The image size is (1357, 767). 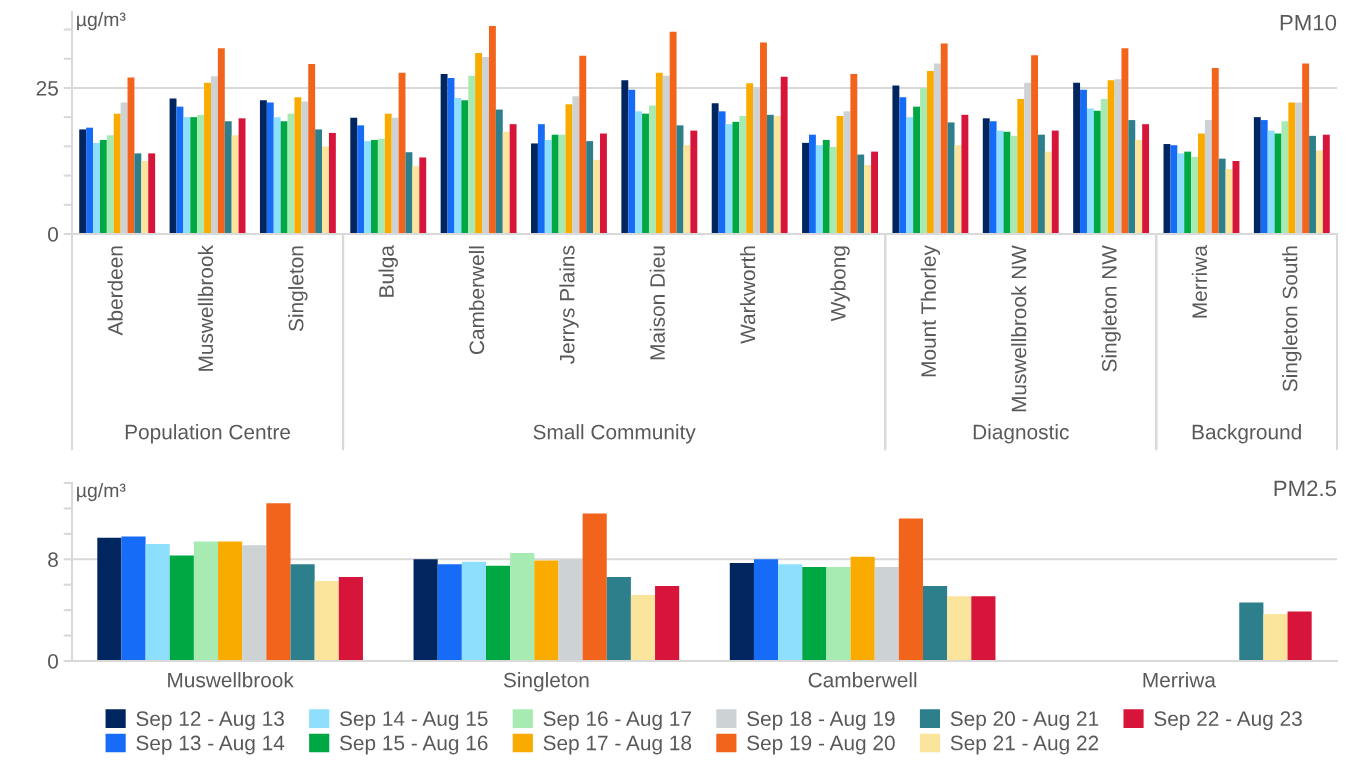 What do you see at coordinates (614, 434) in the screenshot?
I see `text: Small Community` at bounding box center [614, 434].